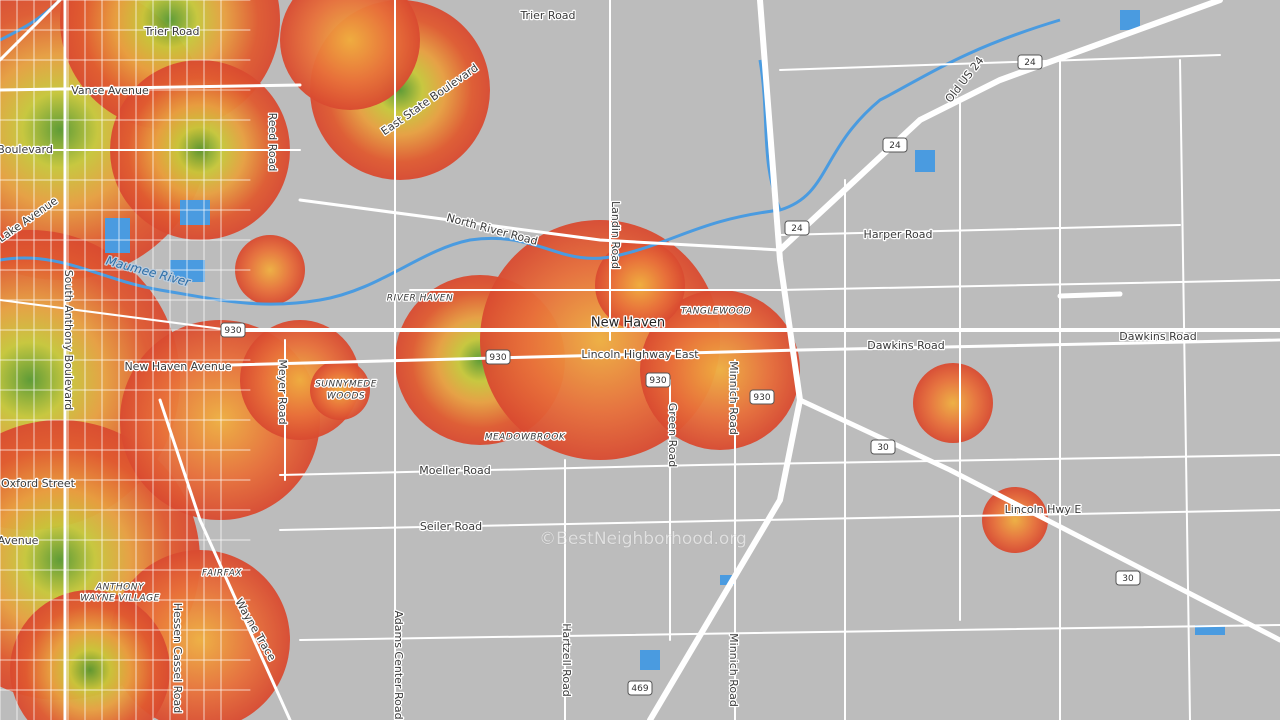  Describe the element at coordinates (1043, 509) in the screenshot. I see `road-label: Lincoln Hwy E` at that location.